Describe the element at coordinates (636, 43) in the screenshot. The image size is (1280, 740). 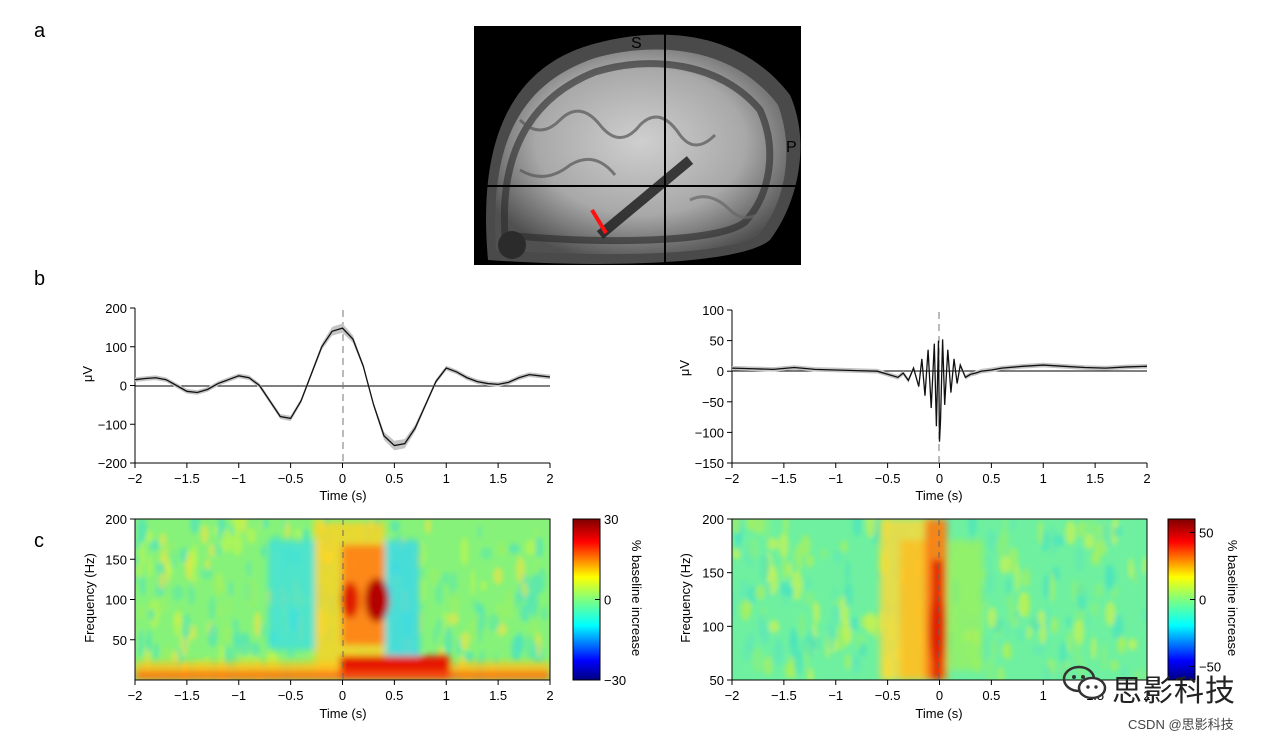
I see `mri-orient-top: S` at that location.